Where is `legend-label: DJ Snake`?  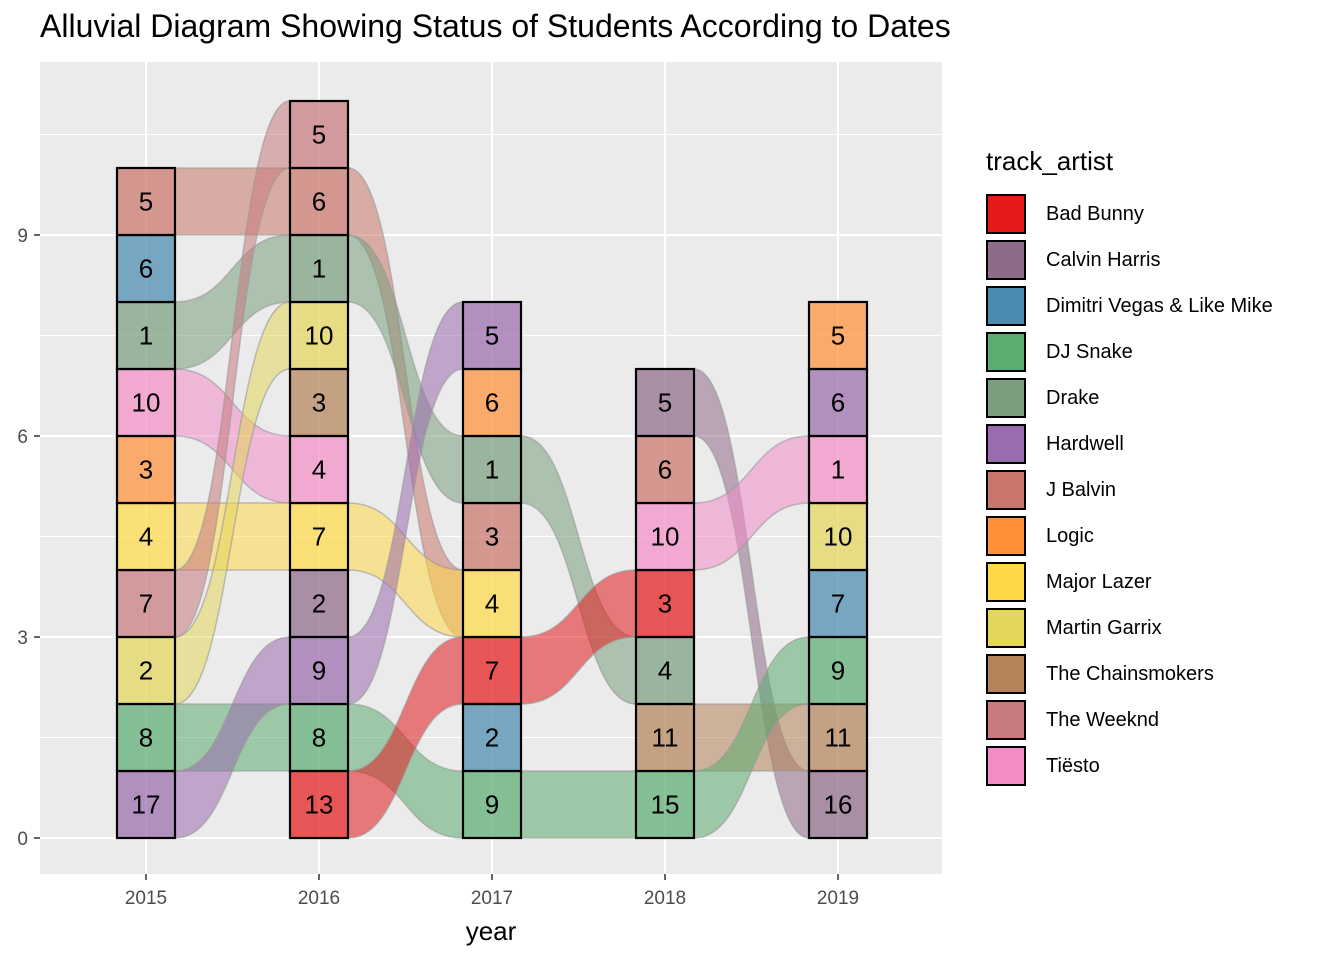 legend-label: DJ Snake is located at coordinates (1089, 351).